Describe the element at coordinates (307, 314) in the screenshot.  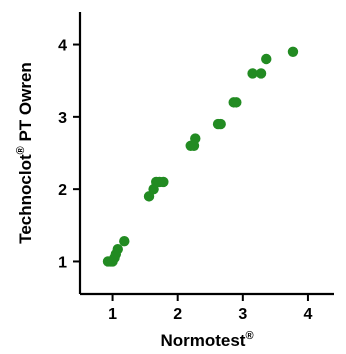
I see `x-tick-label: 4` at that location.